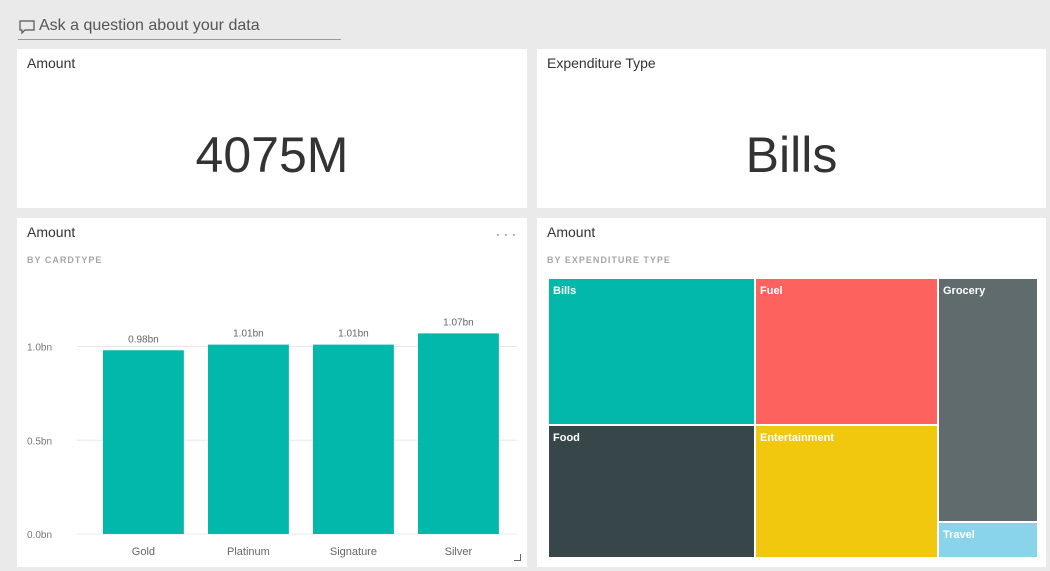 This screenshot has height=571, width=1050. Describe the element at coordinates (517, 557) in the screenshot. I see `resize-handle-icon` at that location.